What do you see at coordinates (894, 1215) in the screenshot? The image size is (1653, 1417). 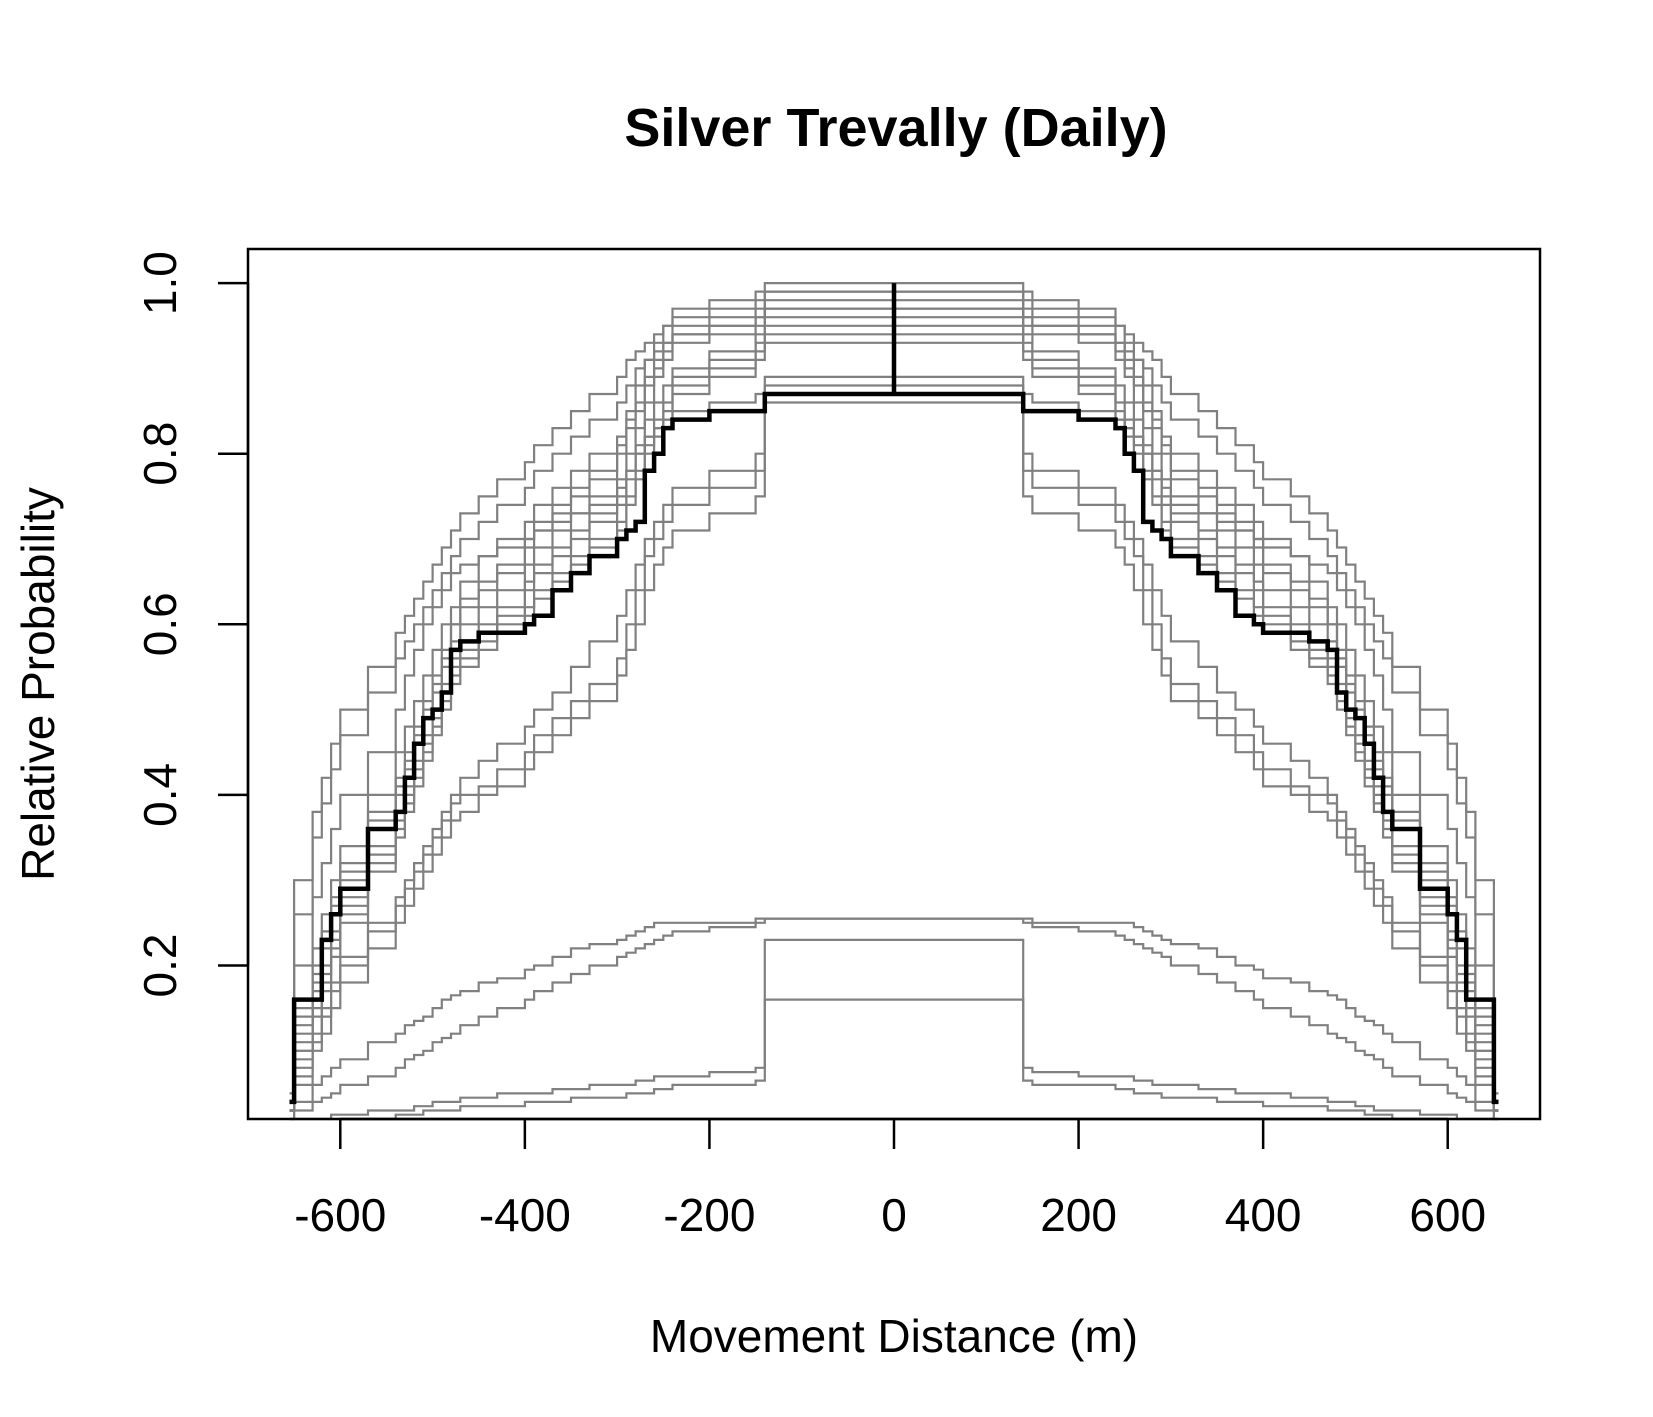 I see `x-tick-label: 0` at bounding box center [894, 1215].